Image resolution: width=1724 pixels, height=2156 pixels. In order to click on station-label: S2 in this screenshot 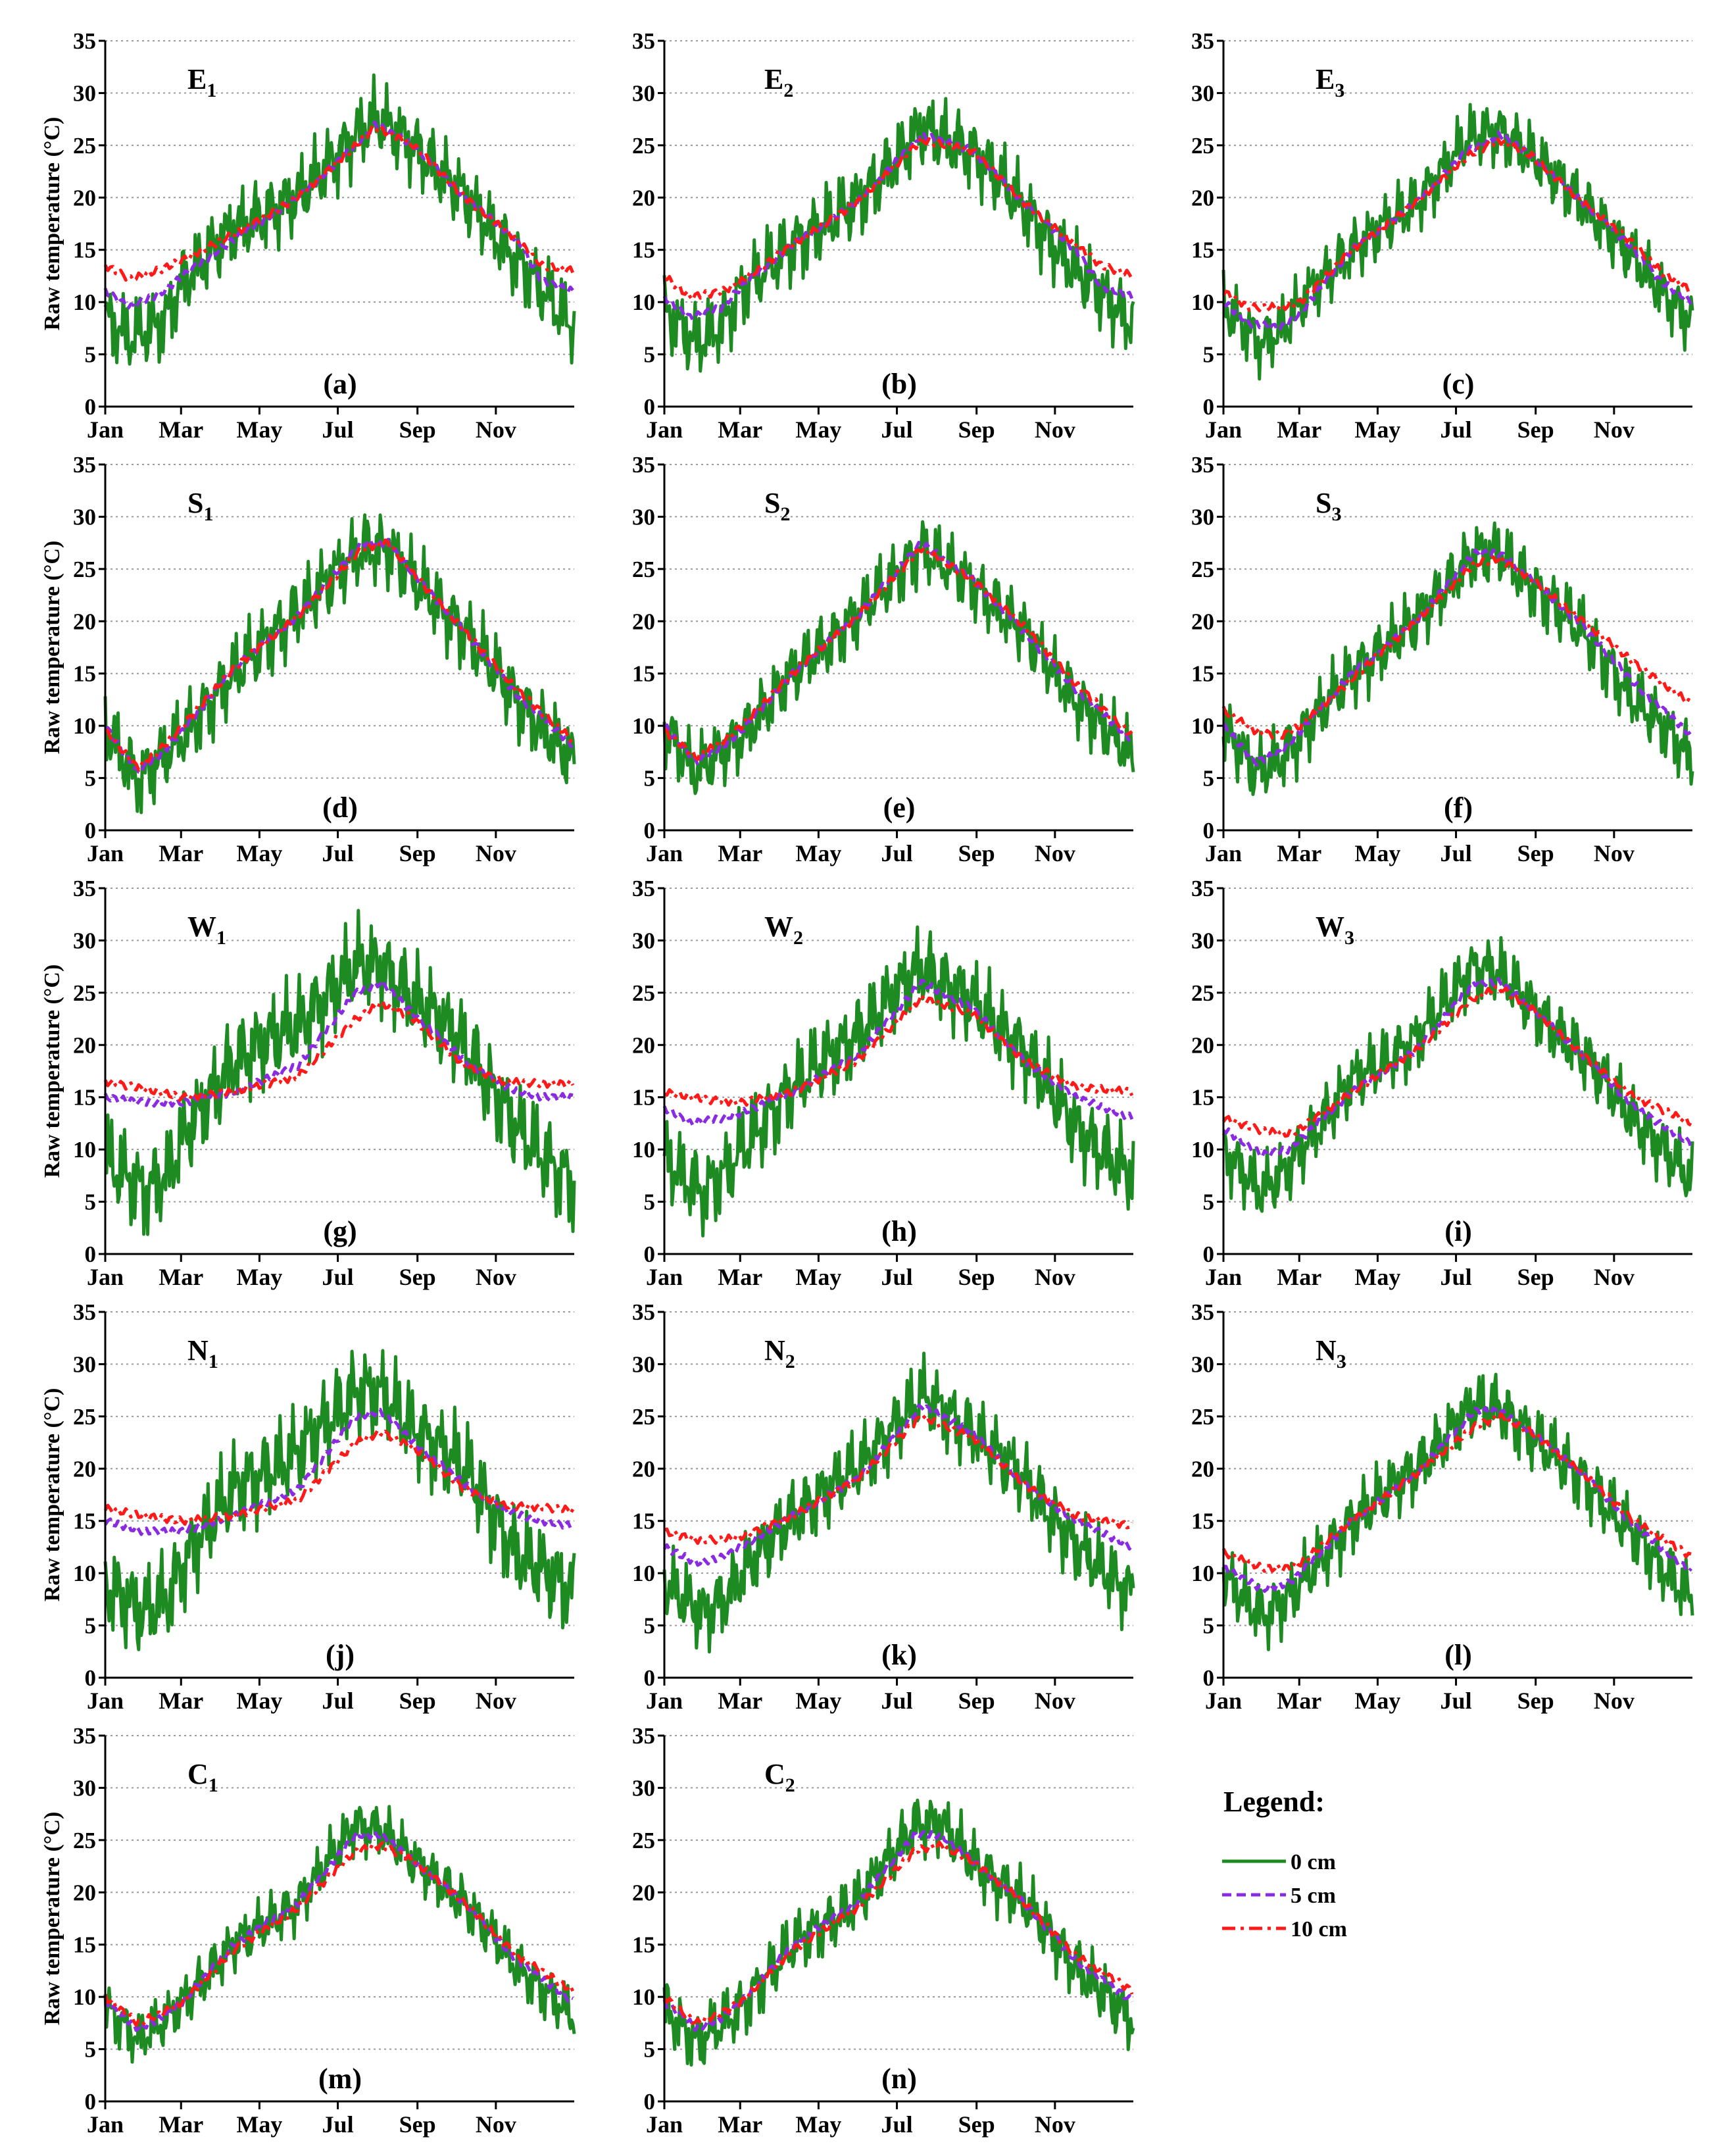, I will do `click(777, 506)`.